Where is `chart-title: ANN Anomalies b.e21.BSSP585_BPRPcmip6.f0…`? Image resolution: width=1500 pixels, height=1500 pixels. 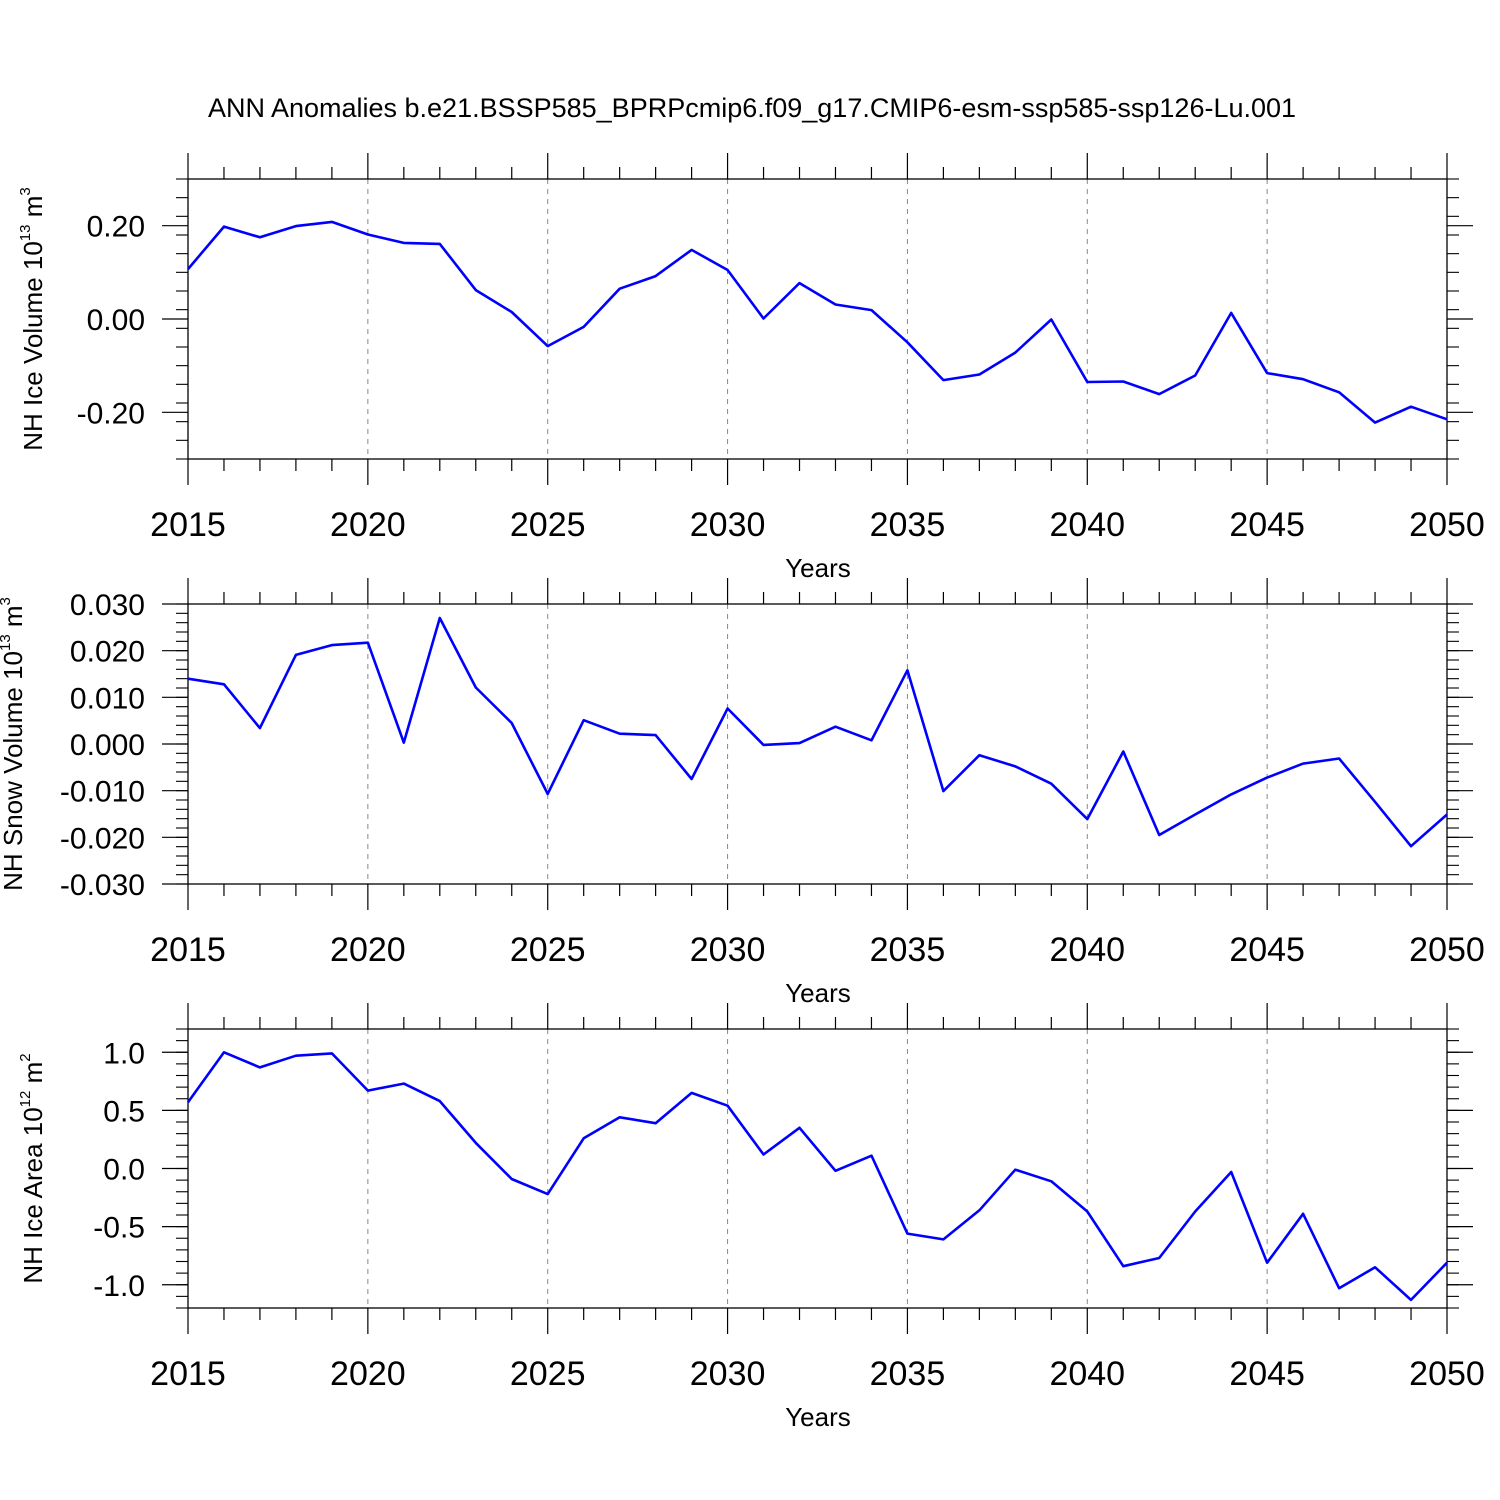
chart-title: ANN Anomalies b.e21.BSSP585_BPRPcmip6.f0… is located at coordinates (752, 108).